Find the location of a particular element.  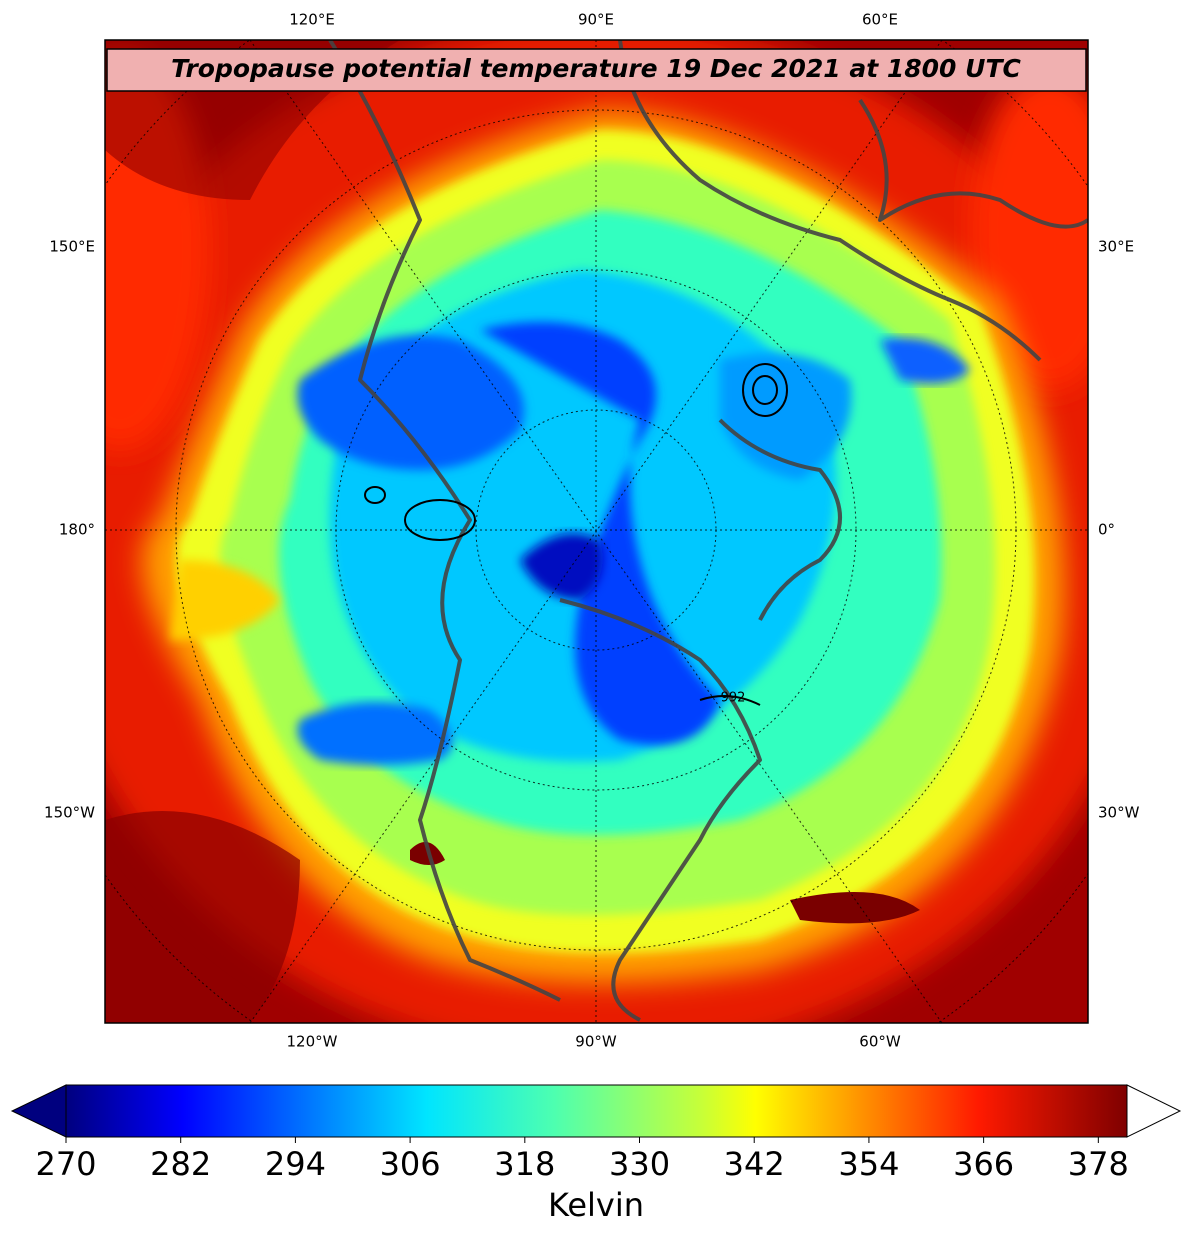

lon-label: 30°W is located at coordinates (1119, 813).